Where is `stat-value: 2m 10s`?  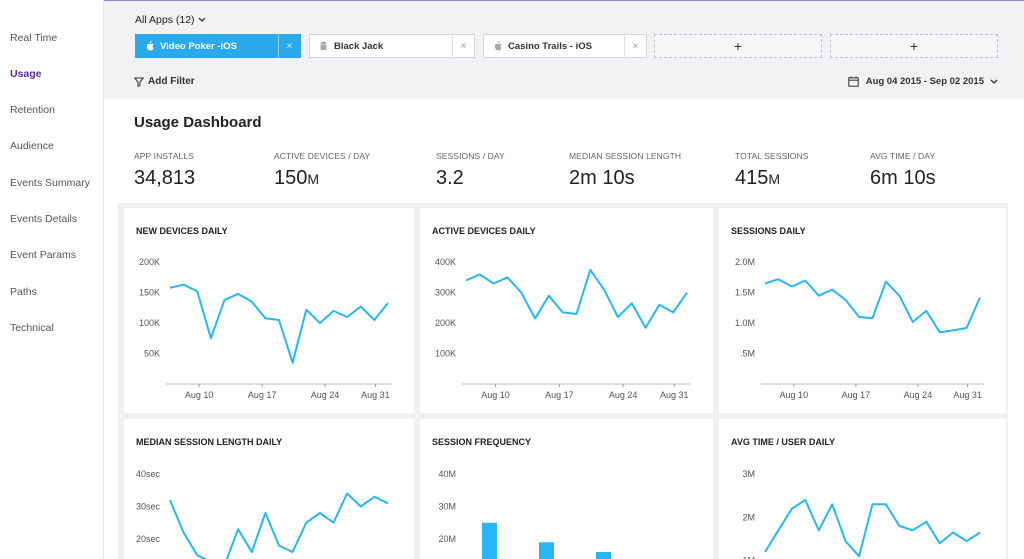 stat-value: 2m 10s is located at coordinates (602, 178).